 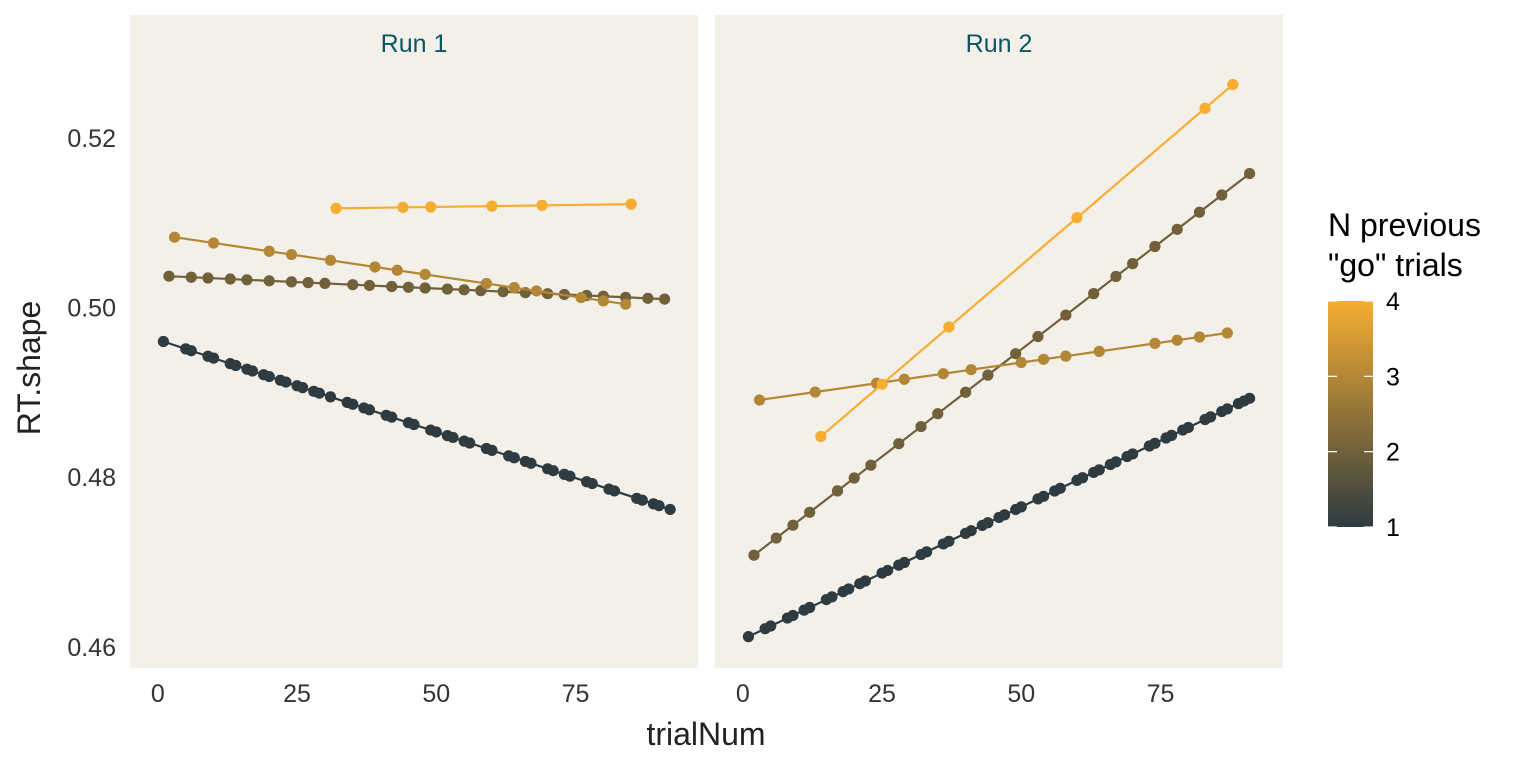 I want to click on x-tick-label: 75, so click(x=576, y=694).